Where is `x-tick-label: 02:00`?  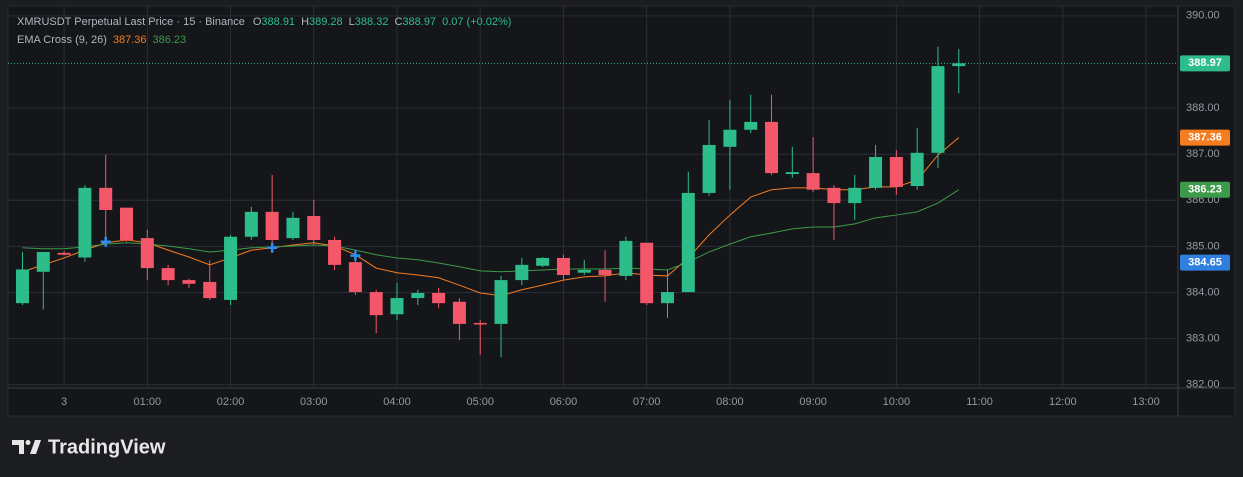
x-tick-label: 02:00 is located at coordinates (231, 402).